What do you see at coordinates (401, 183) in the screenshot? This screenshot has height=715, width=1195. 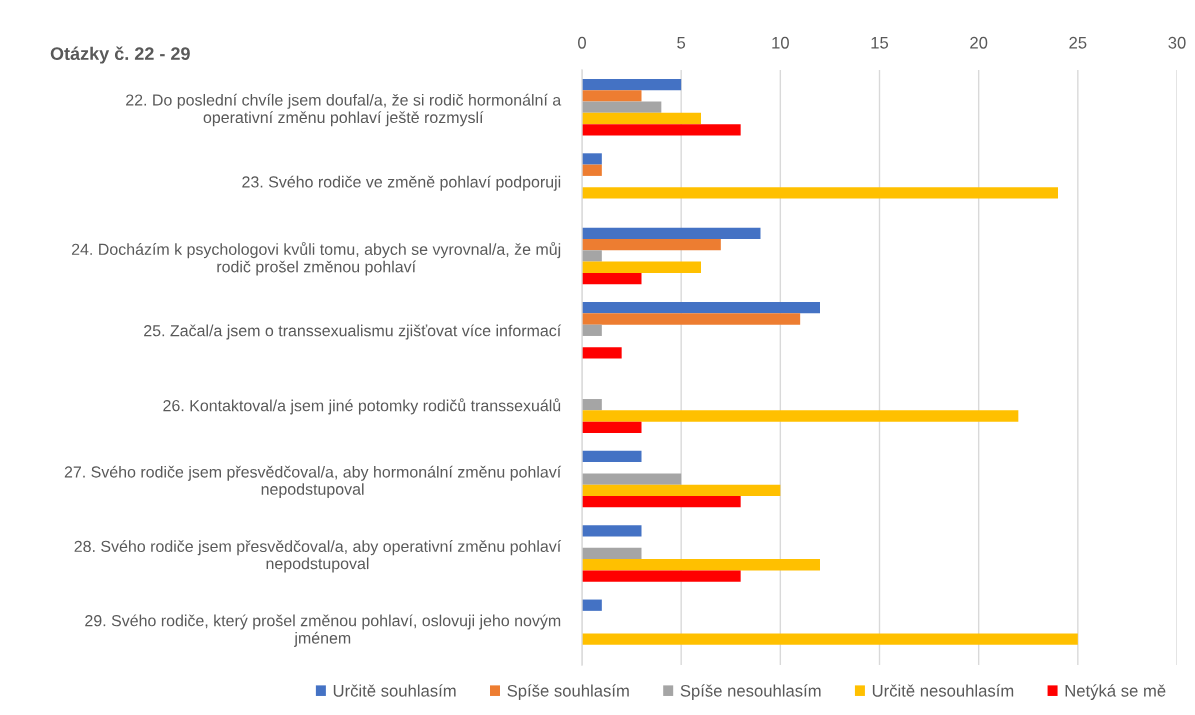 I see `y-tick-label: 23. Svého rodiče ve změně pohlaví podporuji` at bounding box center [401, 183].